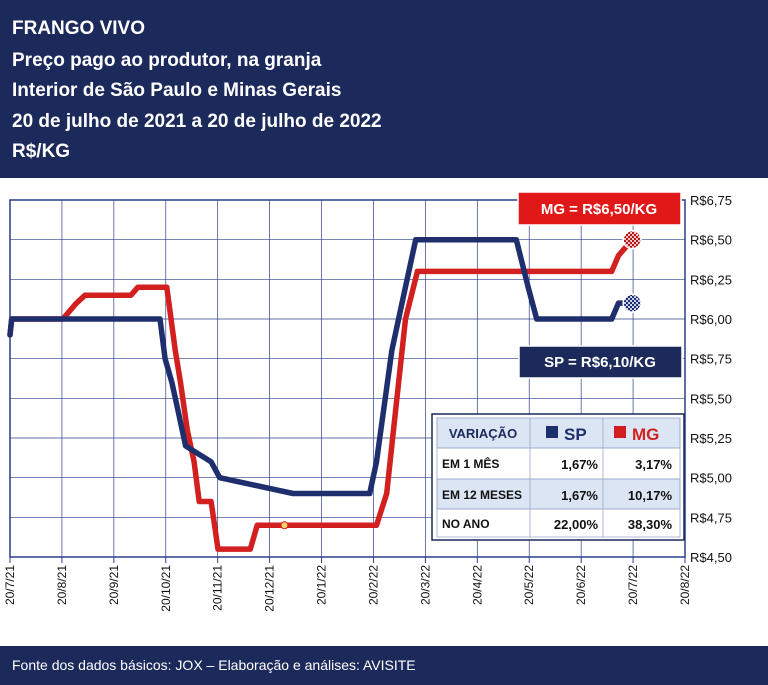  I want to click on table-header-sp: SP, so click(575, 434).